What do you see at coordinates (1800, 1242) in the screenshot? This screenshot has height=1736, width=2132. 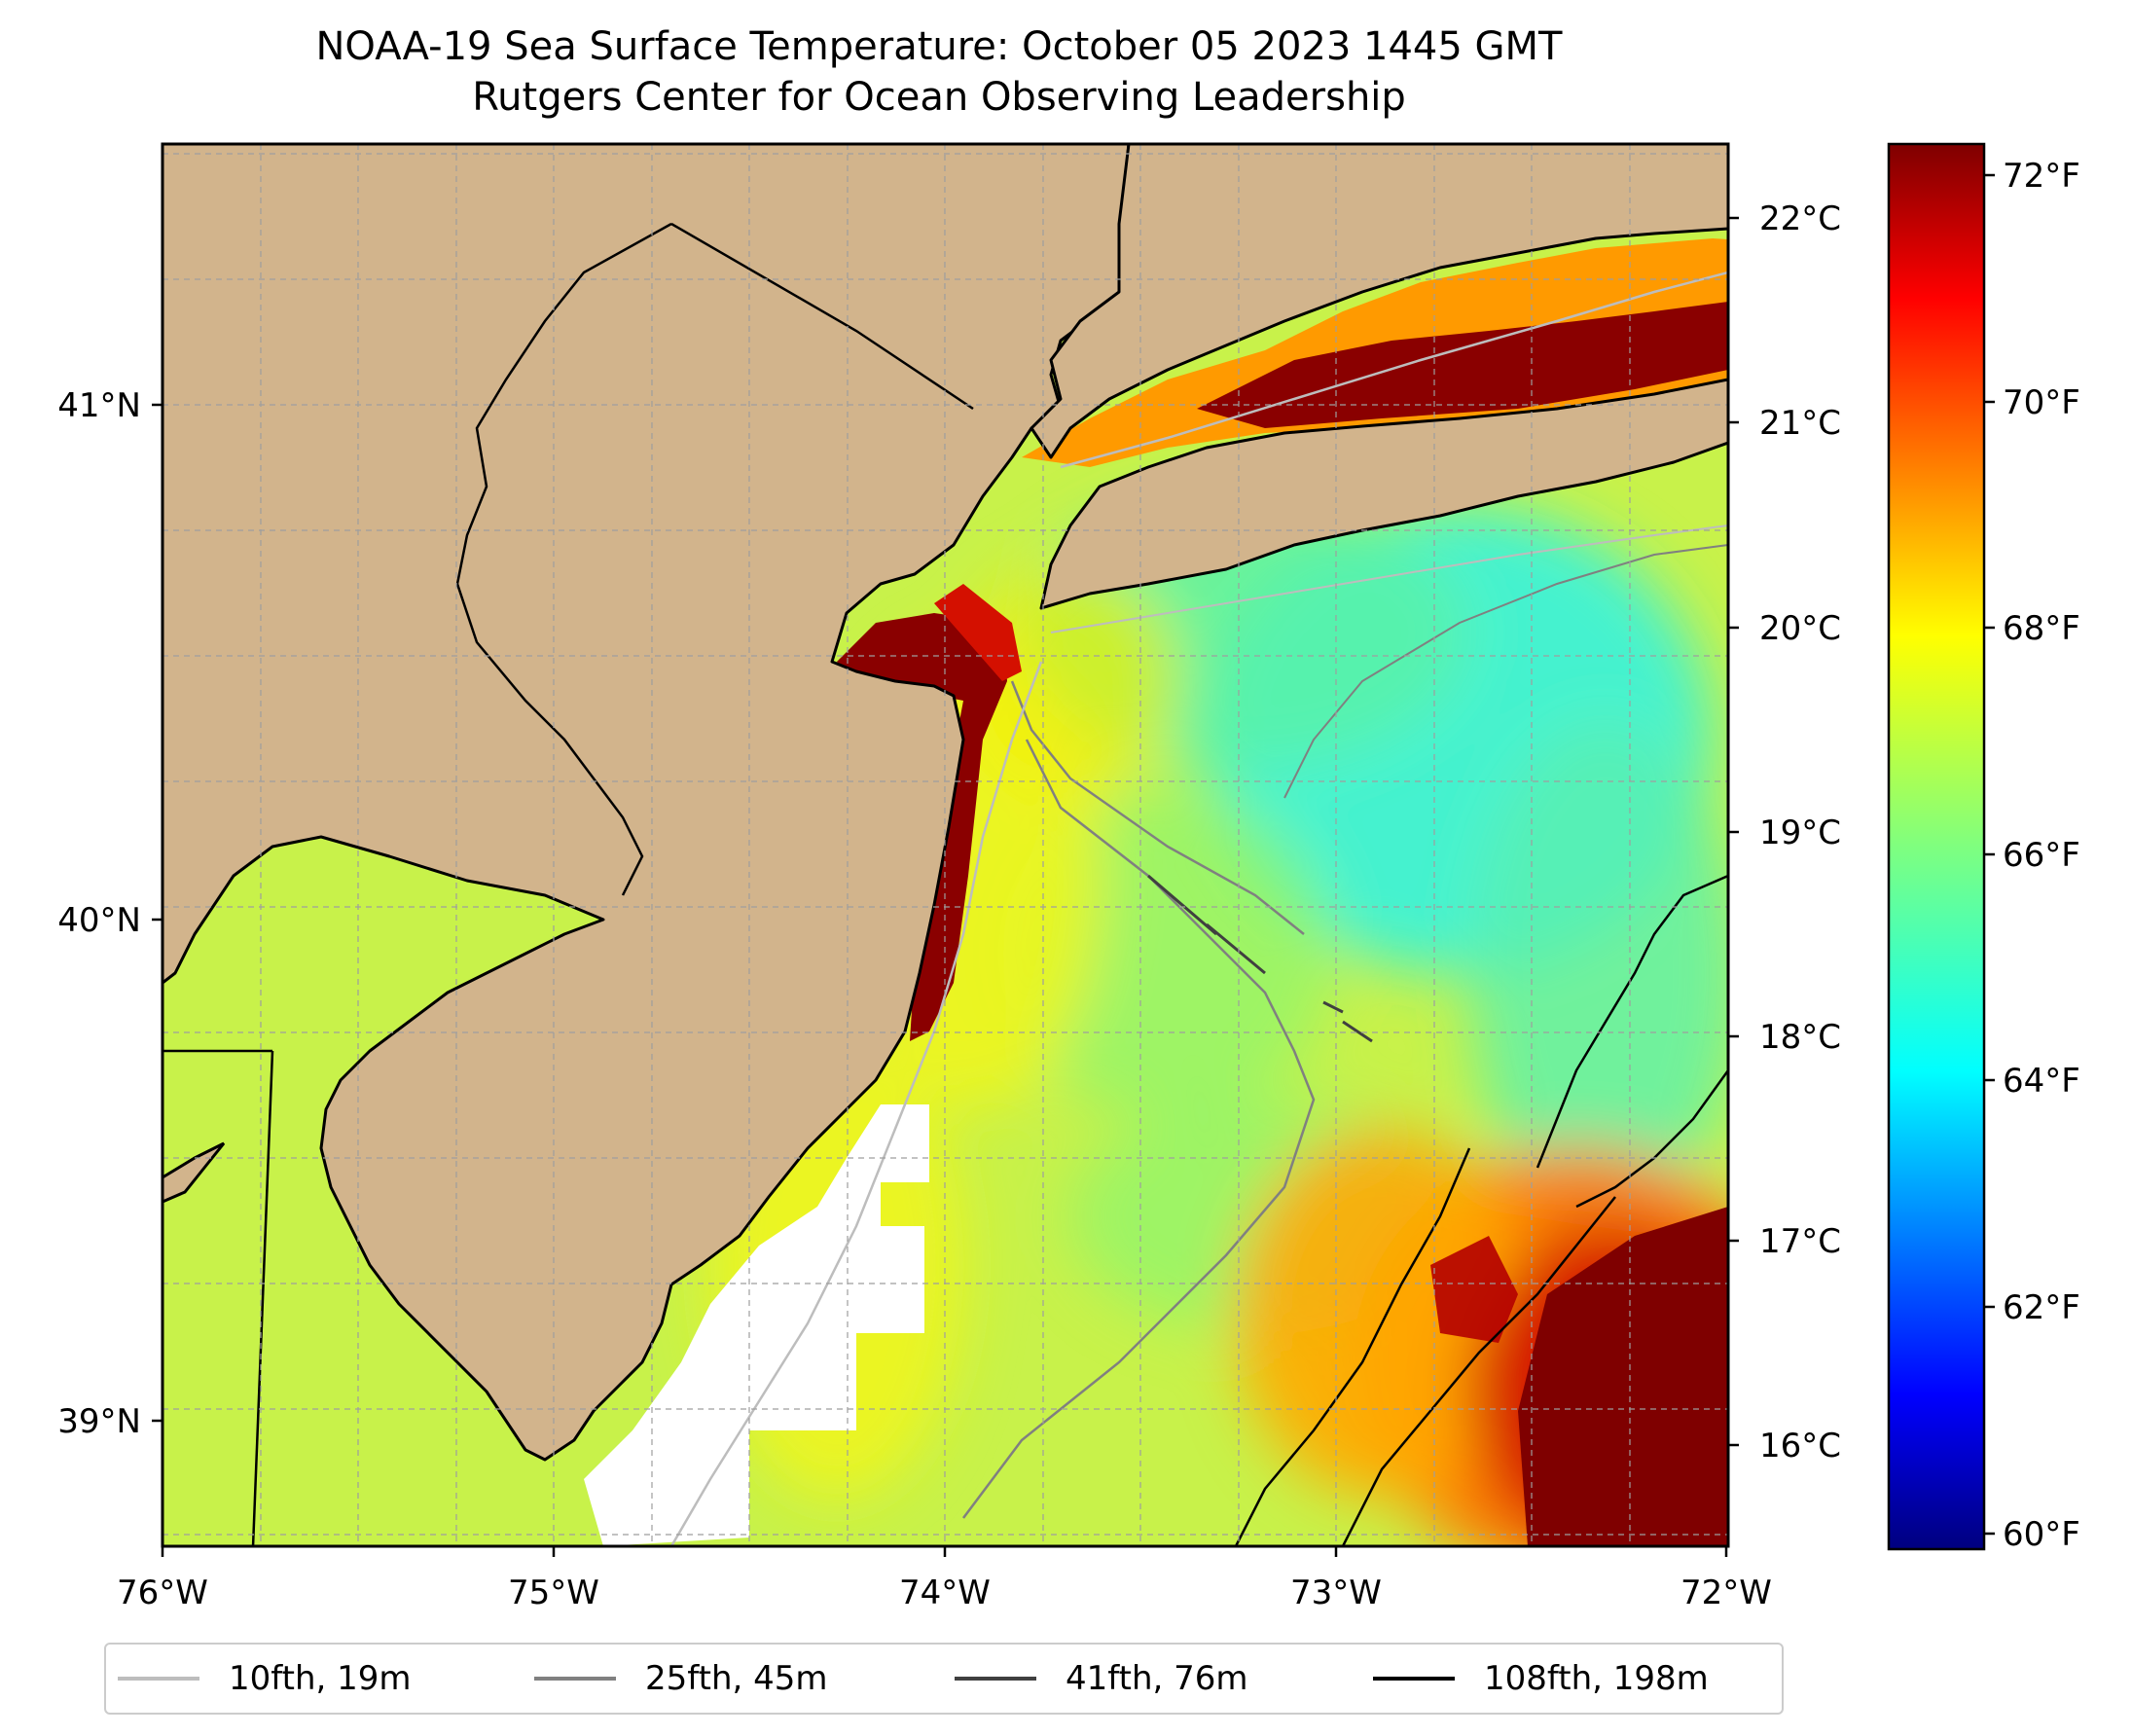 I see `celsius-label-17: 17°C` at bounding box center [1800, 1242].